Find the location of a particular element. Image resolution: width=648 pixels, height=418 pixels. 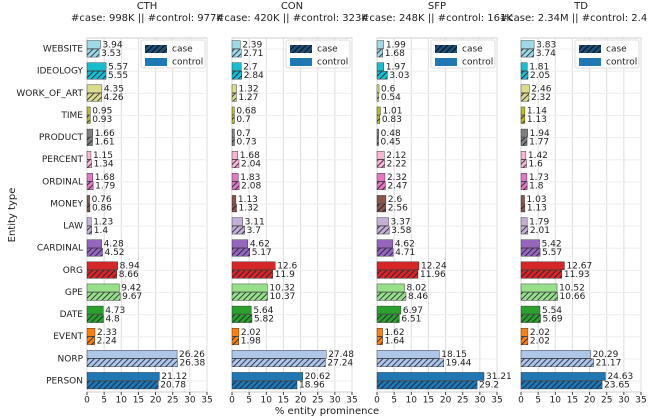

value-label: 23.65 is located at coordinates (617, 386).